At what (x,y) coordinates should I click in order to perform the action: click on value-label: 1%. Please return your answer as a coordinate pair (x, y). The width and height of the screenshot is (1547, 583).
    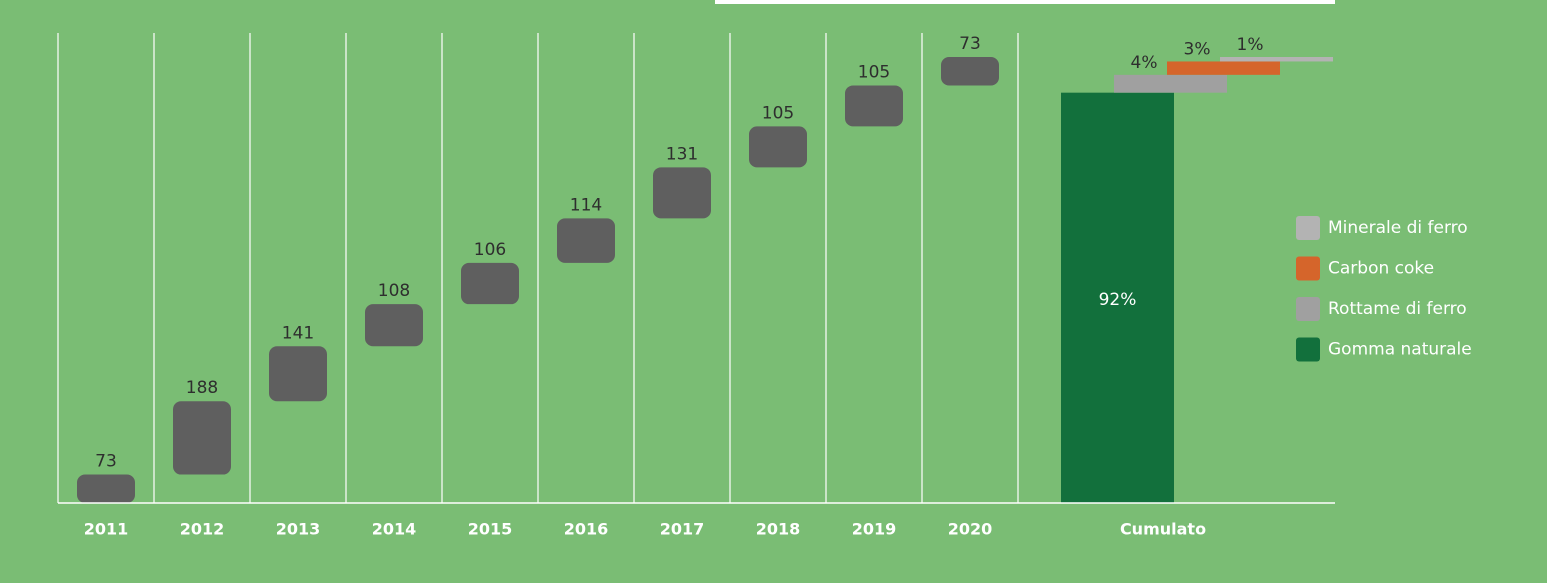
    Looking at the image, I should click on (1250, 45).